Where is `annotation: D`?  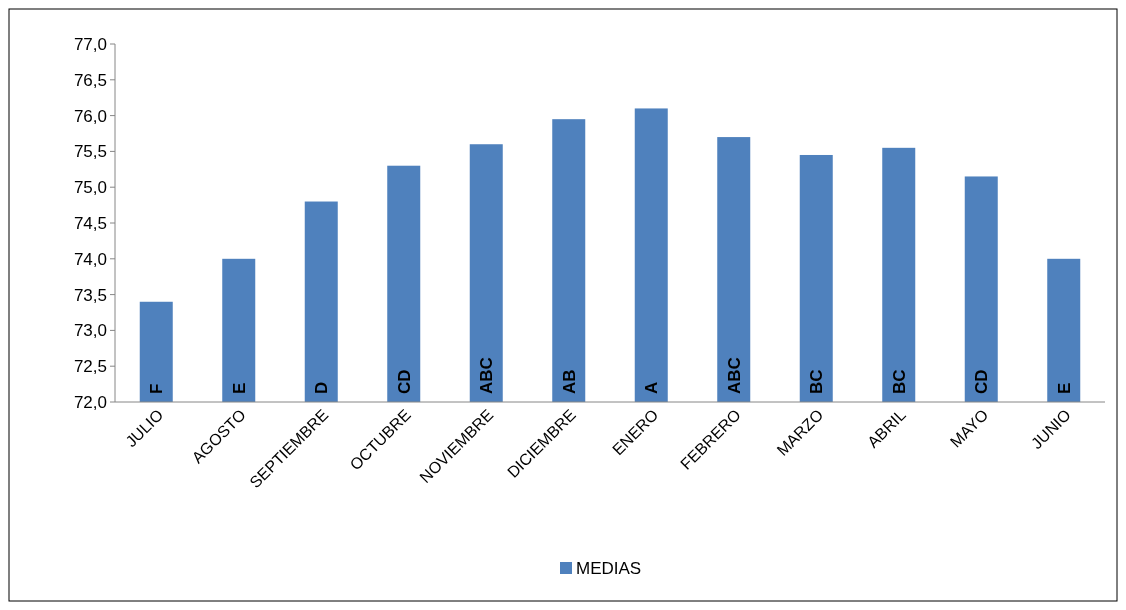 annotation: D is located at coordinates (322, 387).